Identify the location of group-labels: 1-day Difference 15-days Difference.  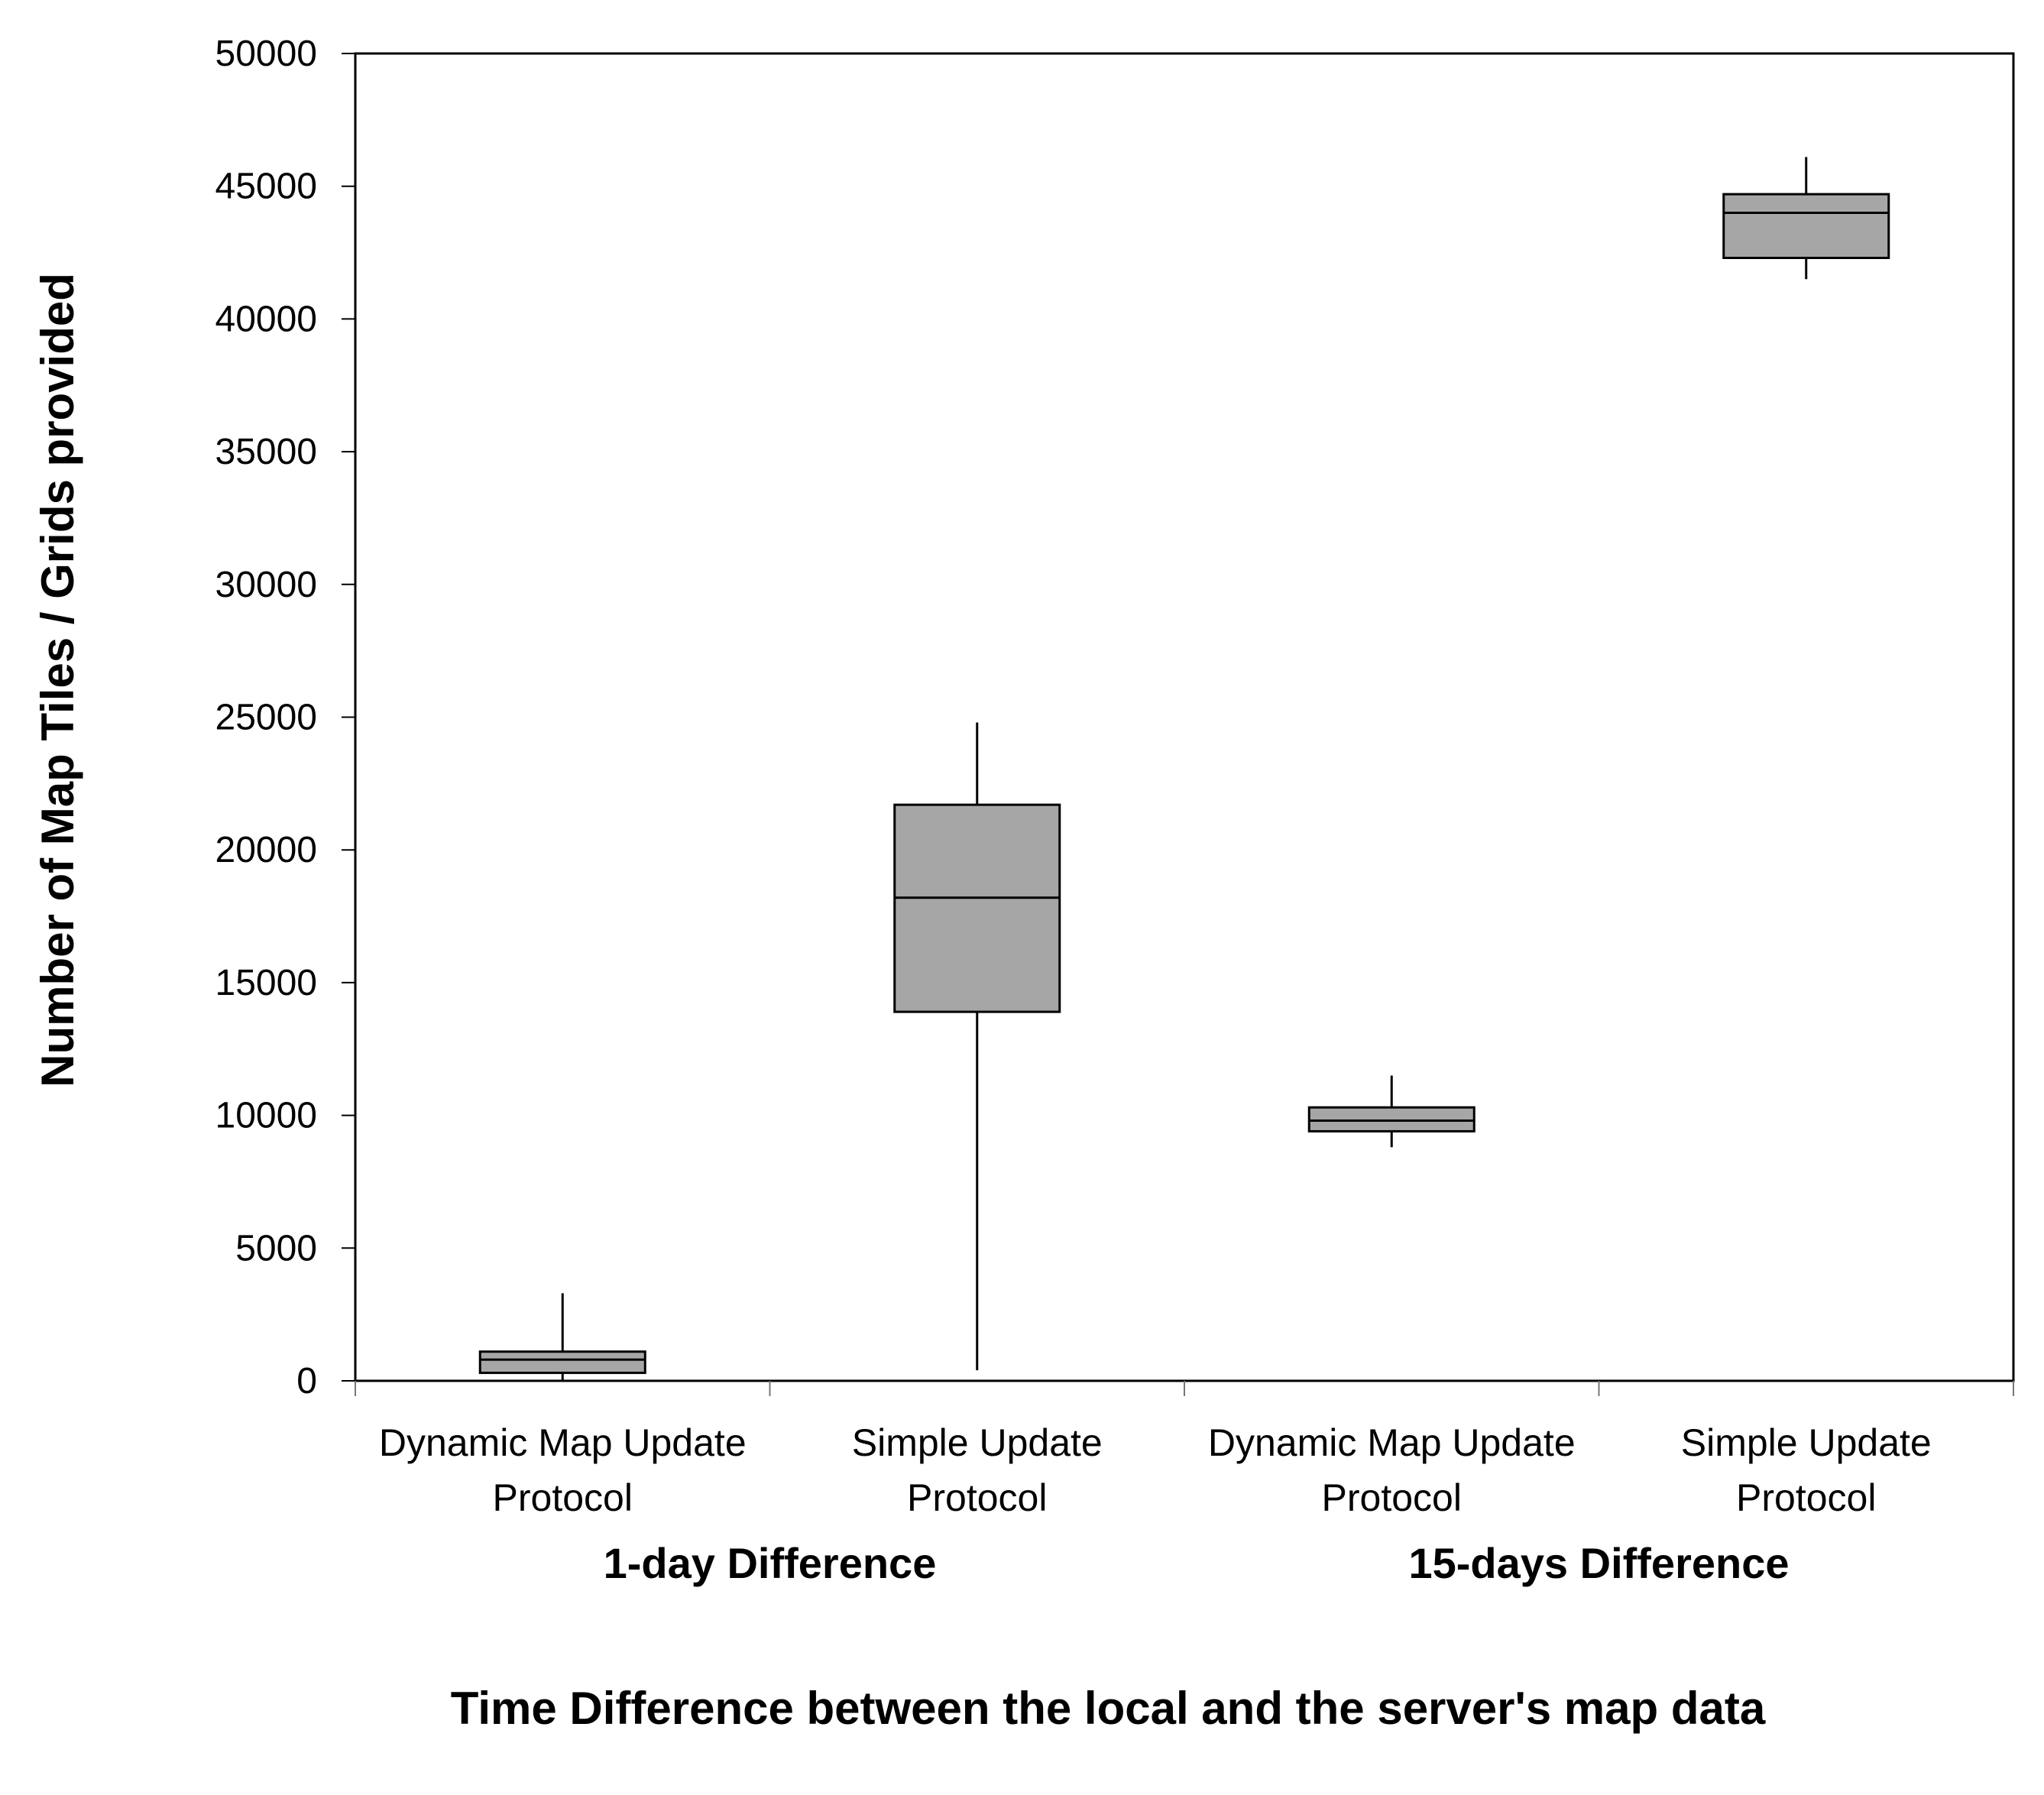
(1197, 1563).